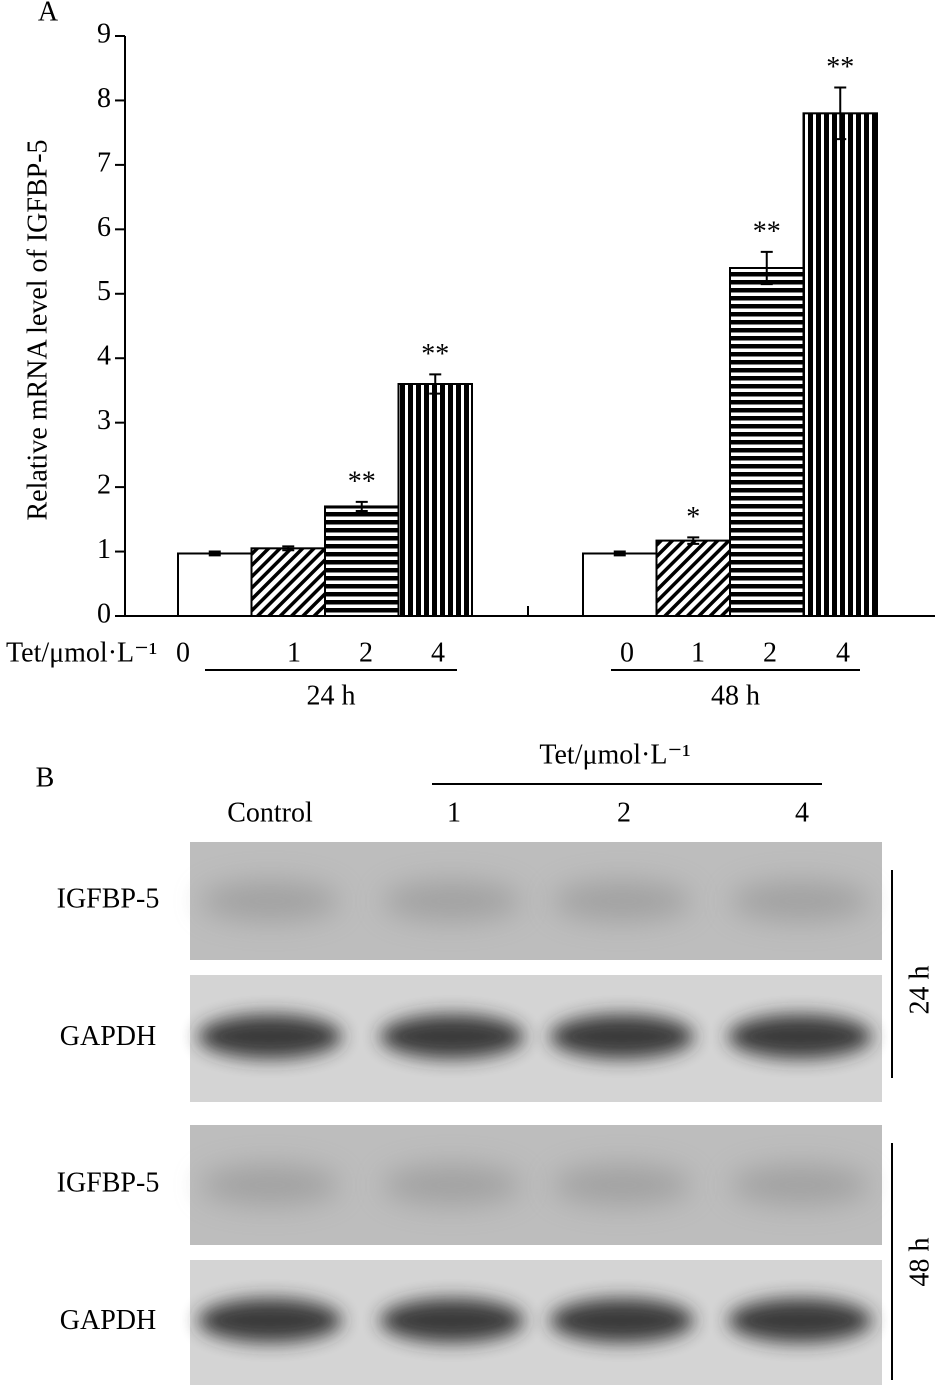  Describe the element at coordinates (331, 695) in the screenshot. I see `group-label: 24 h` at that location.